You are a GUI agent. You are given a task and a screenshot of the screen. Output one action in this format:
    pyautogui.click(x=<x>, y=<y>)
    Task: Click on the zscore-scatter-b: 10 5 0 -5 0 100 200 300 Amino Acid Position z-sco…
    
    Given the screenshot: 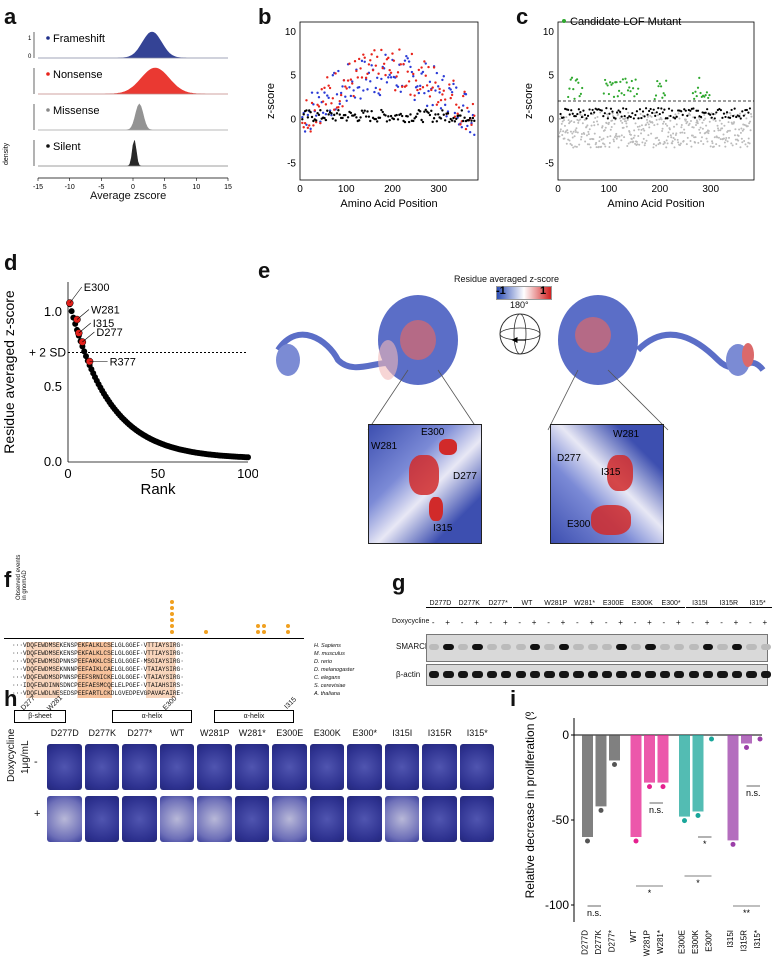 What is the action you would take?
    pyautogui.click(x=372, y=115)
    